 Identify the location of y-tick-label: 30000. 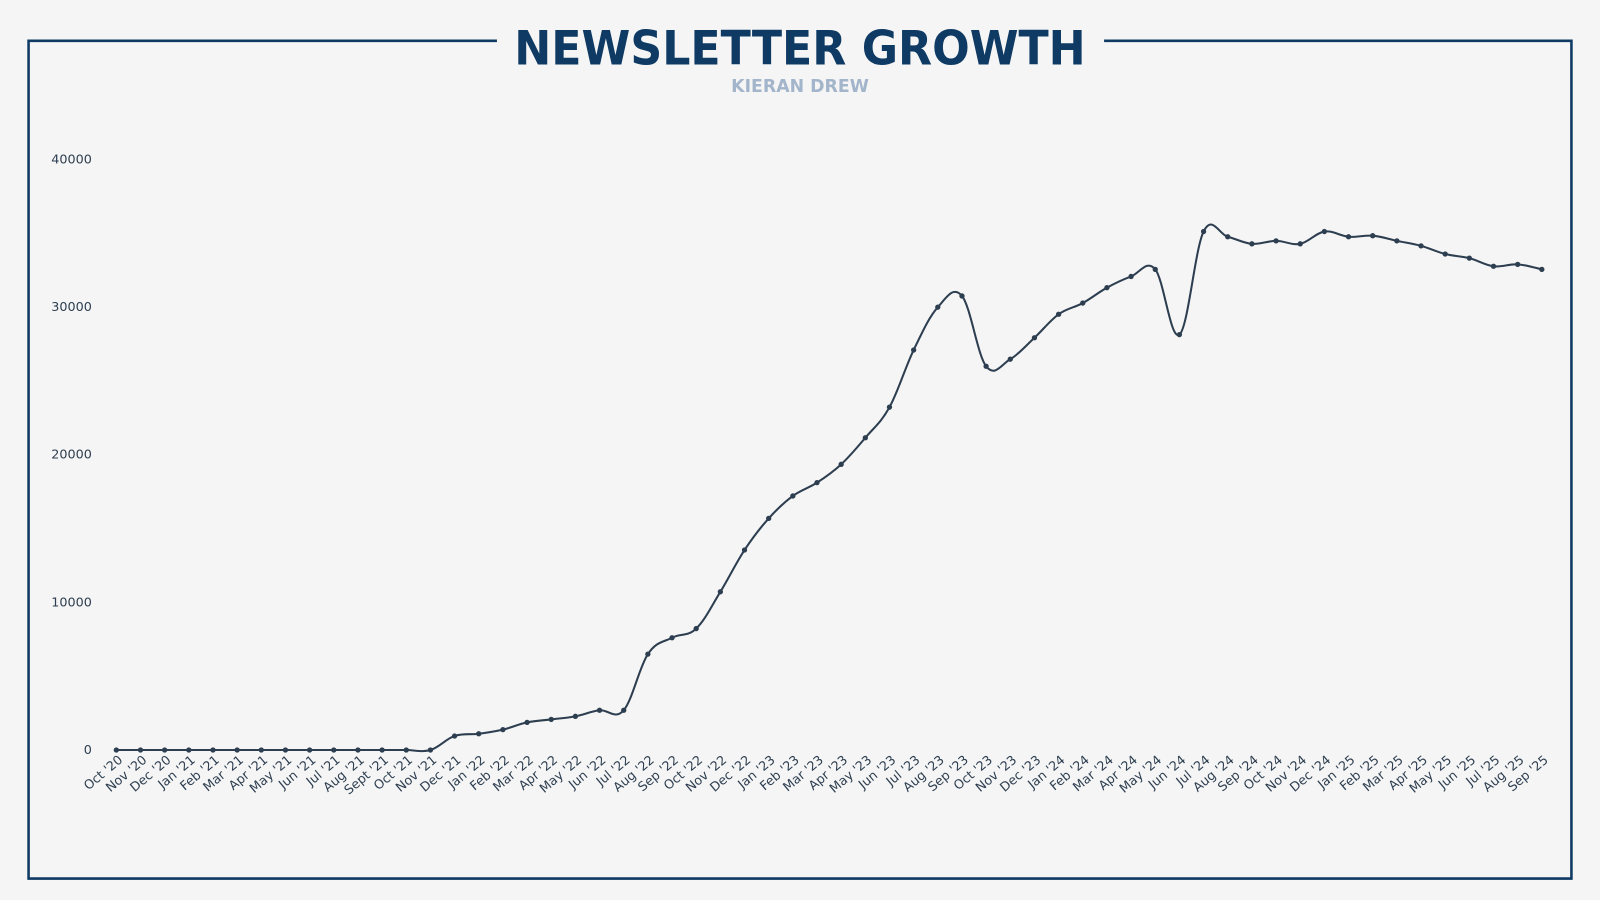
(71, 307).